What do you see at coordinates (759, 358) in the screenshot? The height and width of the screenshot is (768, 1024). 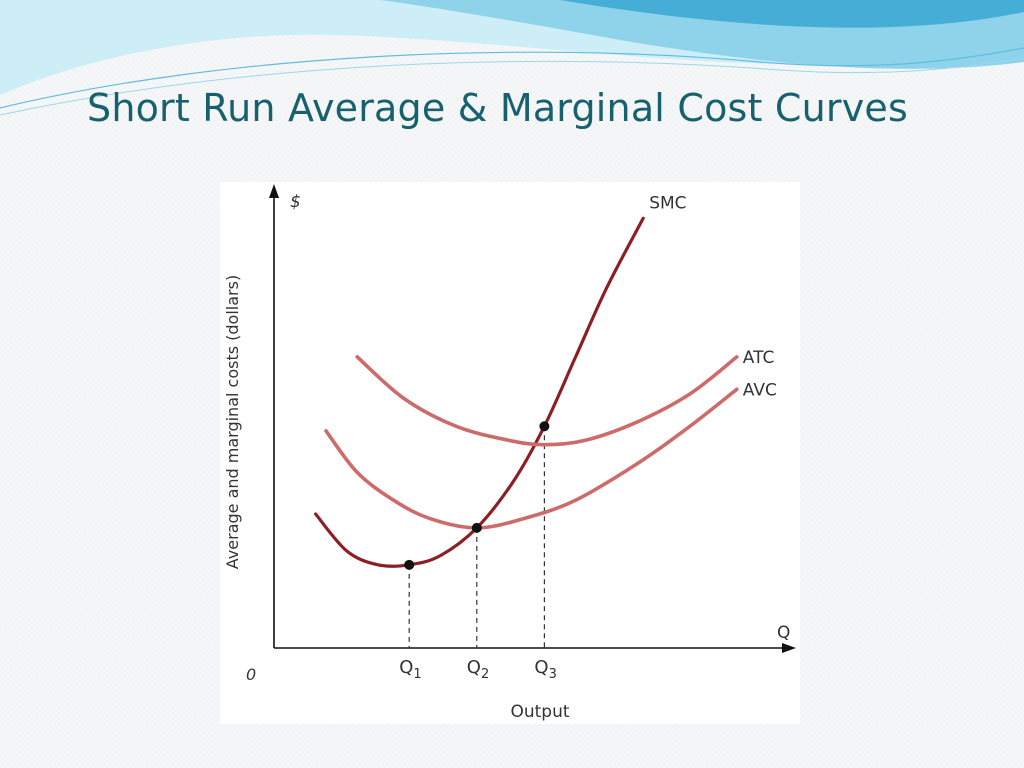 I see `series-label-atc: ATC` at bounding box center [759, 358].